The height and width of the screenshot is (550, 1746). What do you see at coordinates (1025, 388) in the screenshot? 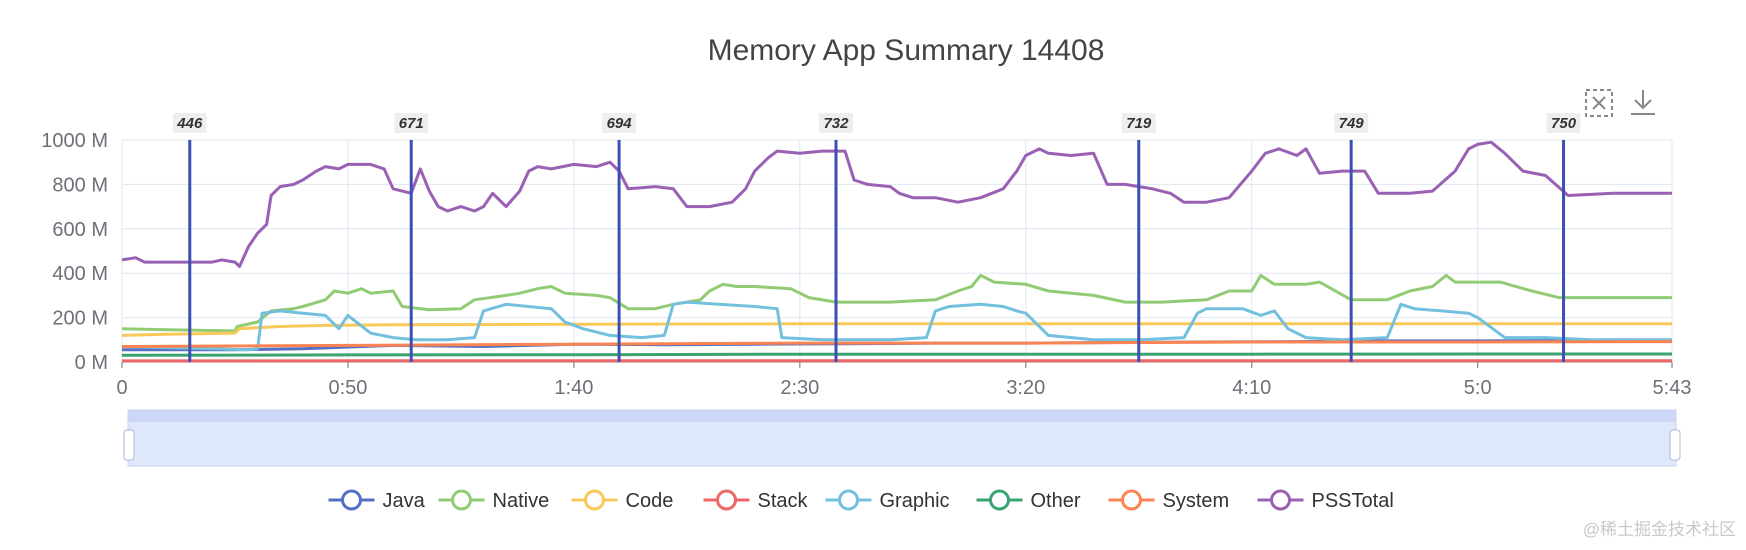
I see `x-tick-label: 3:20` at bounding box center [1025, 388].